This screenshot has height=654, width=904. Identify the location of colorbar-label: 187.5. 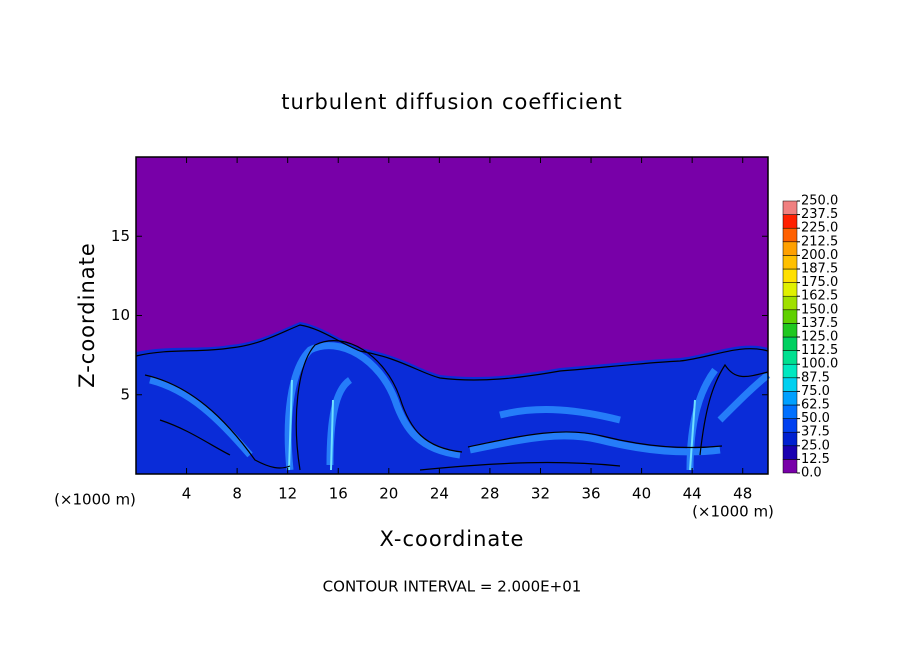
(819, 269).